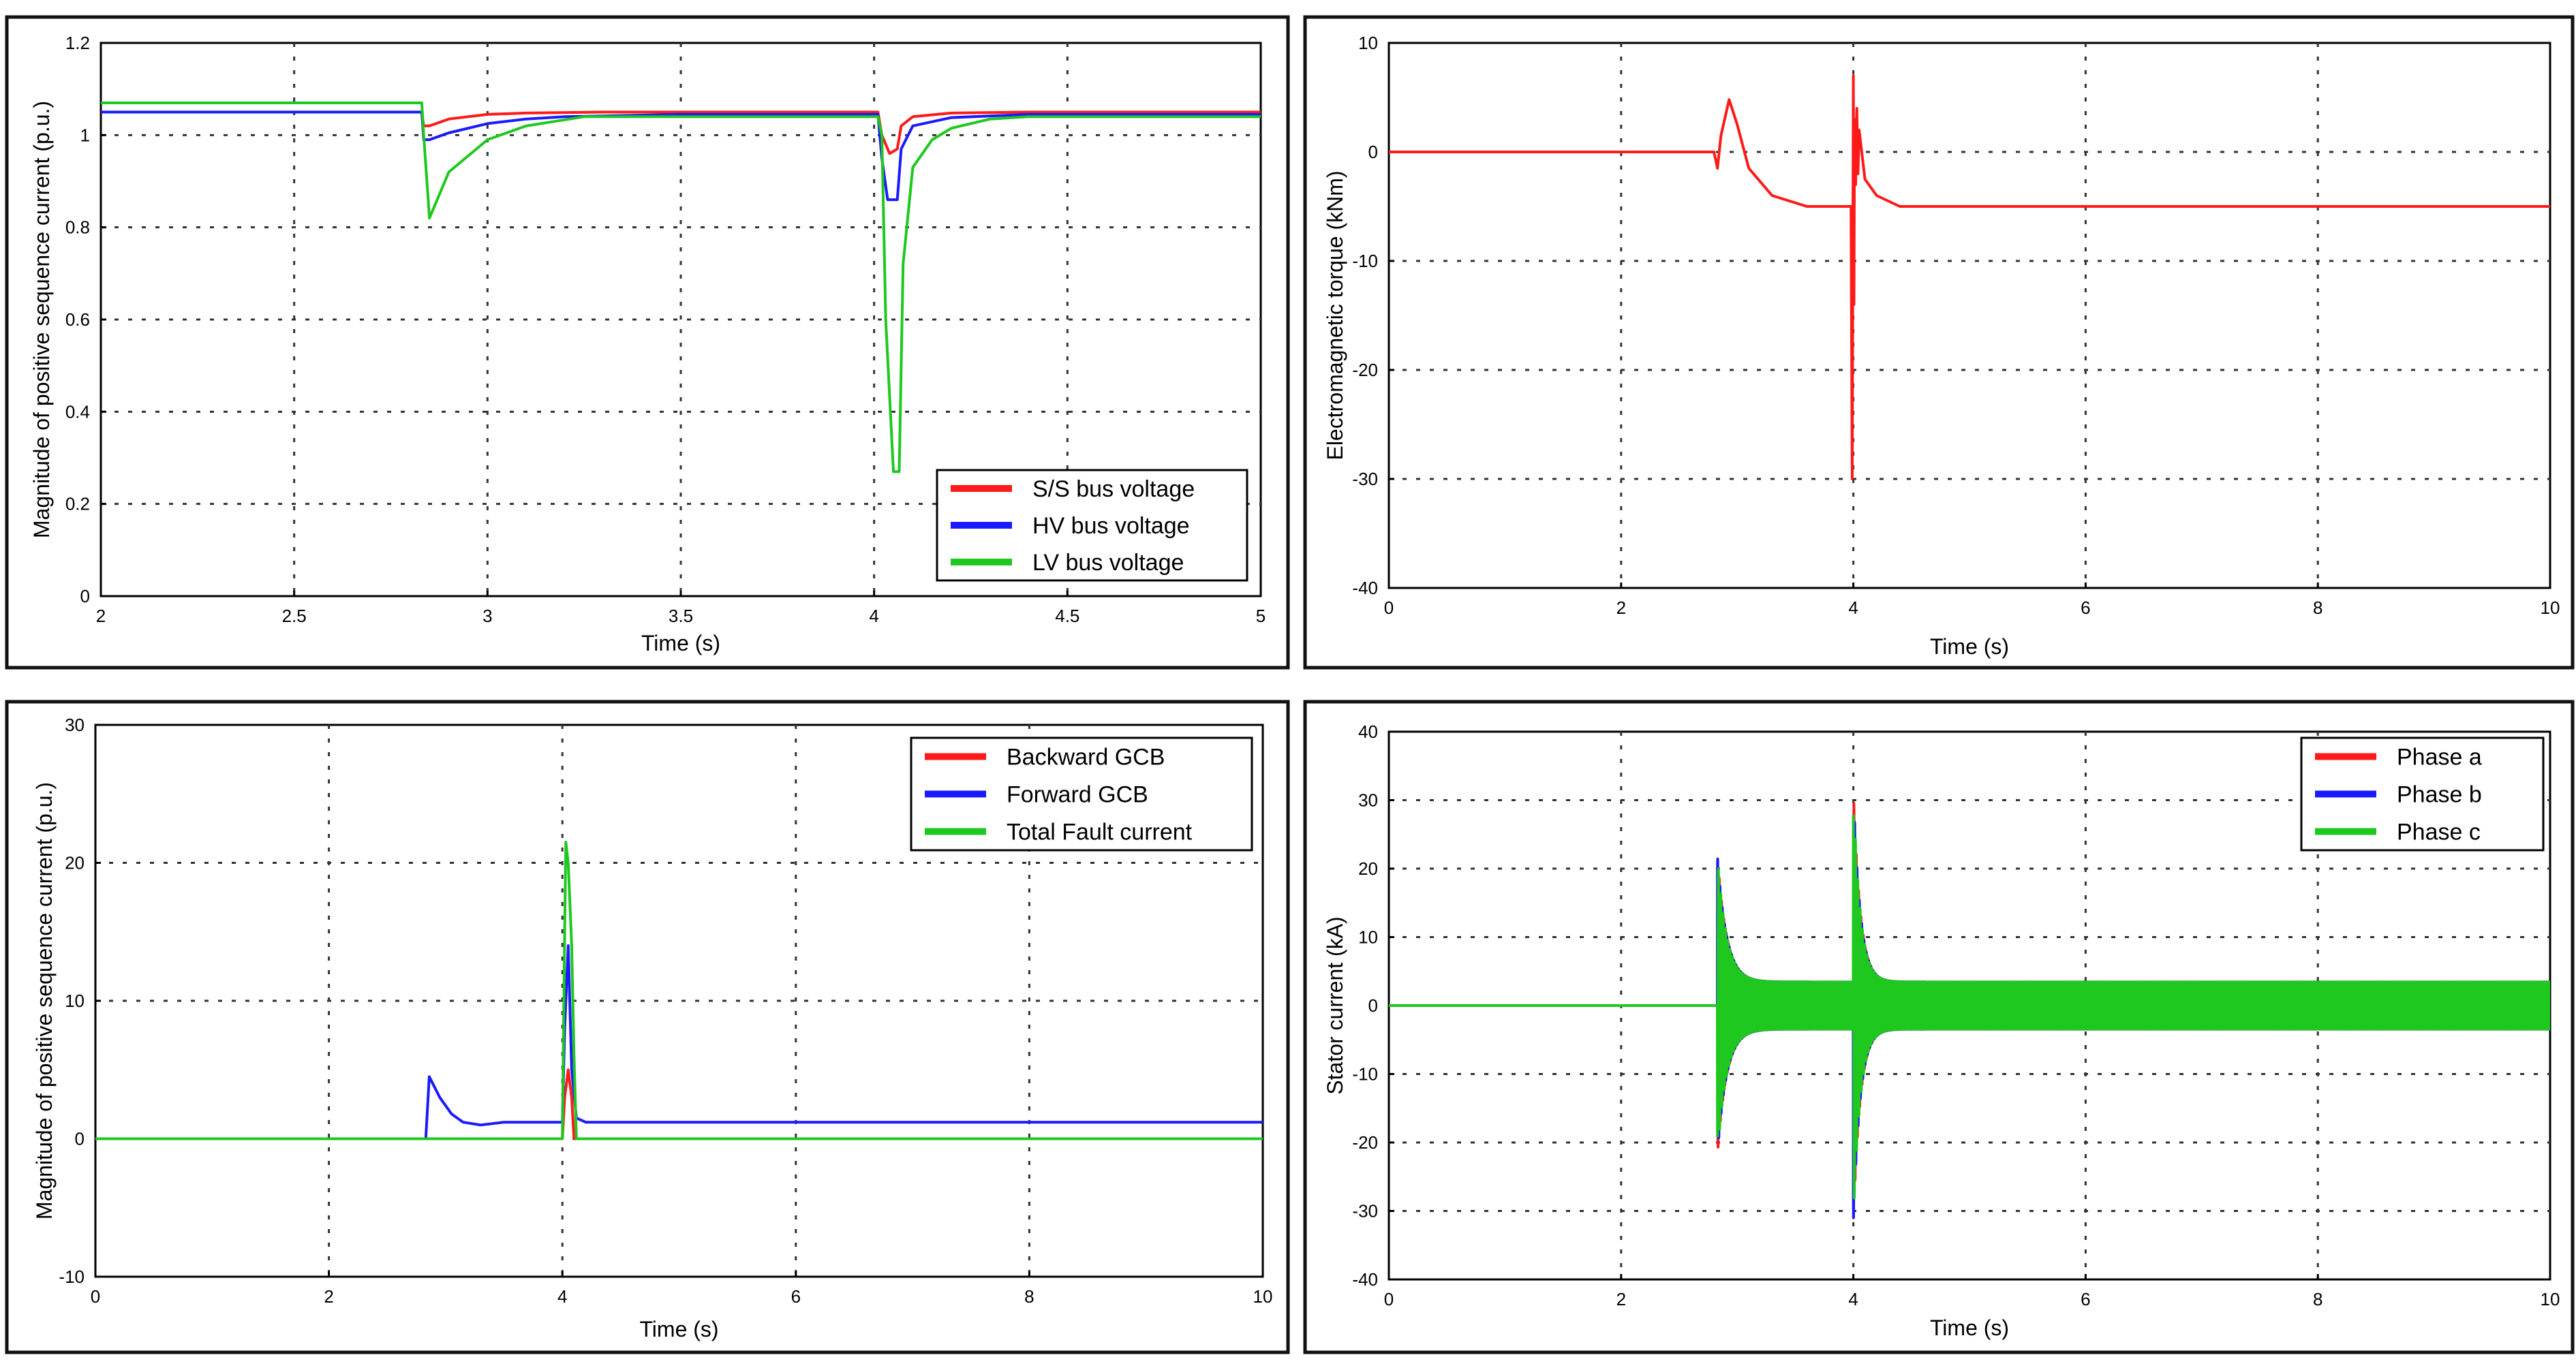 The image size is (2576, 1368). Describe the element at coordinates (1335, 315) in the screenshot. I see `y-axis-label: Electromagnetic torque (kNm)` at that location.